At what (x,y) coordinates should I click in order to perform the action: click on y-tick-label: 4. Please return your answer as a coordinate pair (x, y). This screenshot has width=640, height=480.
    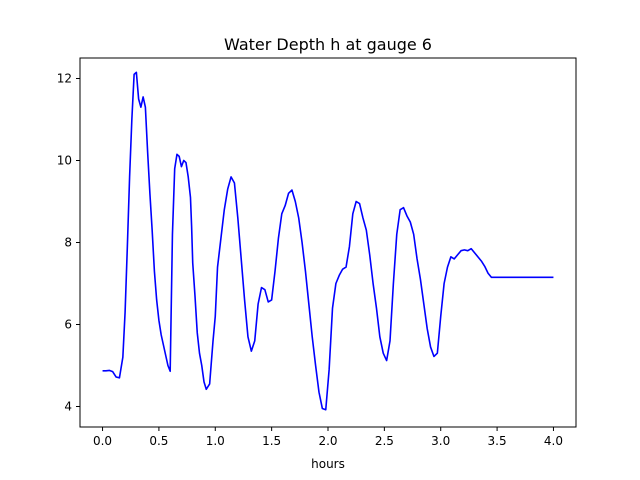
    Looking at the image, I should click on (68, 407).